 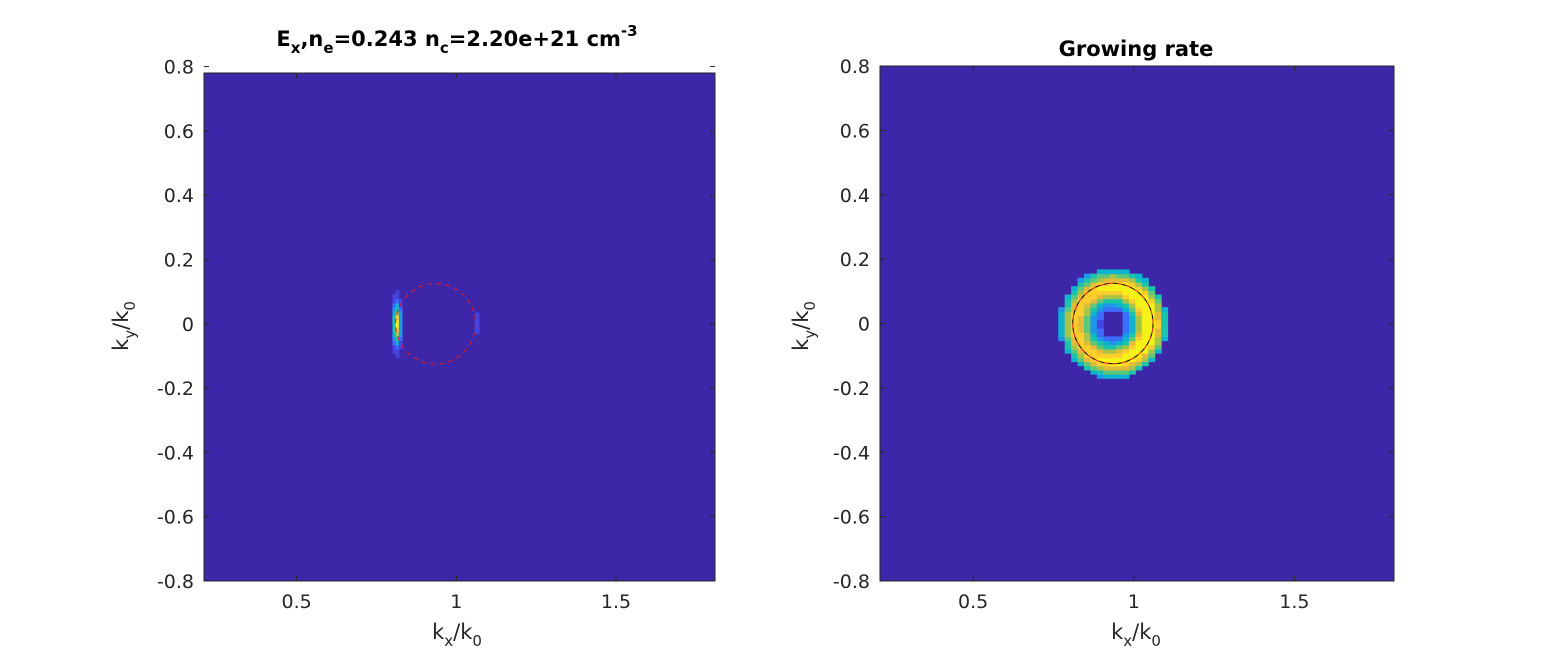 What do you see at coordinates (1136, 635) in the screenshot?
I see `x-axis-label: kx/k0` at bounding box center [1136, 635].